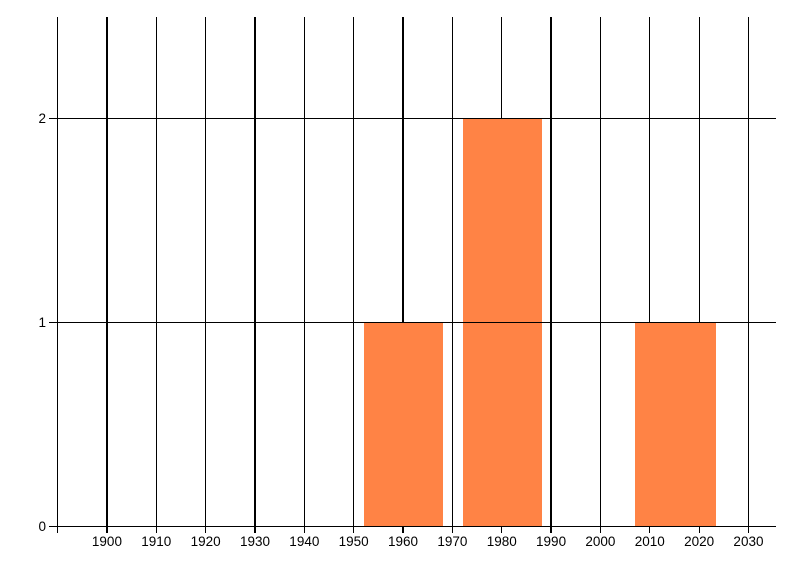 This screenshot has width=800, height=576. I want to click on x-tick-label: 1900, so click(106, 541).